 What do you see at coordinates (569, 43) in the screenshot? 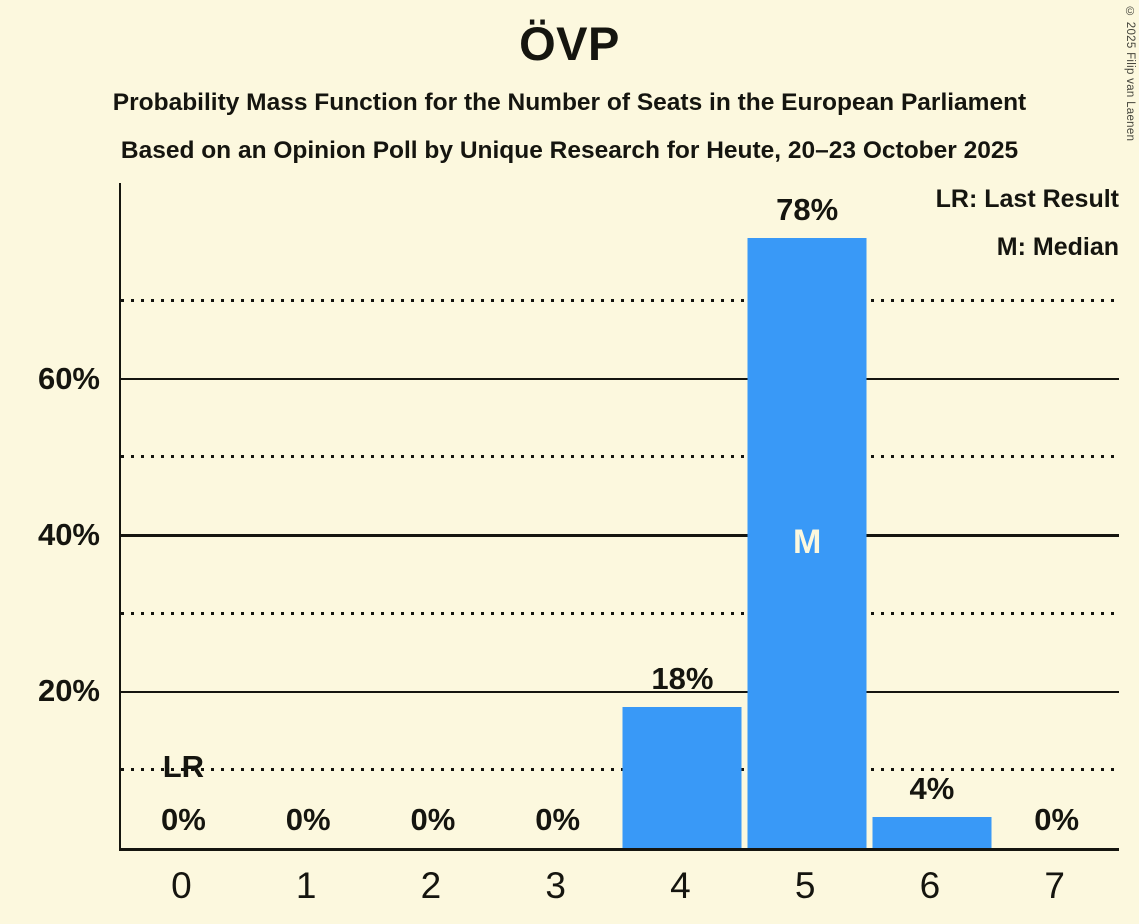
I see `chart-title: ÖVP` at bounding box center [569, 43].